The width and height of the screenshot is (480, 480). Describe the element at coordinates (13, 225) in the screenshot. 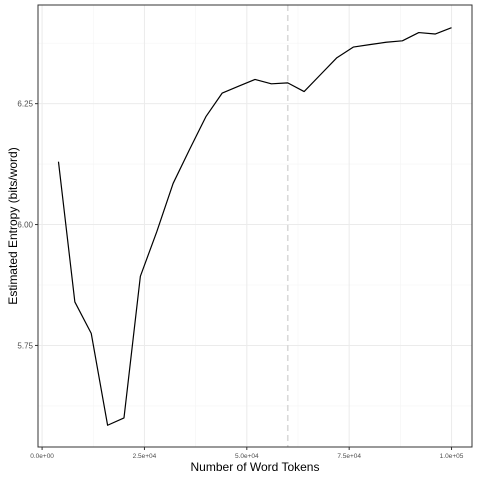

I see `y-axis-title: Estimated Entropy (bits/word)` at that location.